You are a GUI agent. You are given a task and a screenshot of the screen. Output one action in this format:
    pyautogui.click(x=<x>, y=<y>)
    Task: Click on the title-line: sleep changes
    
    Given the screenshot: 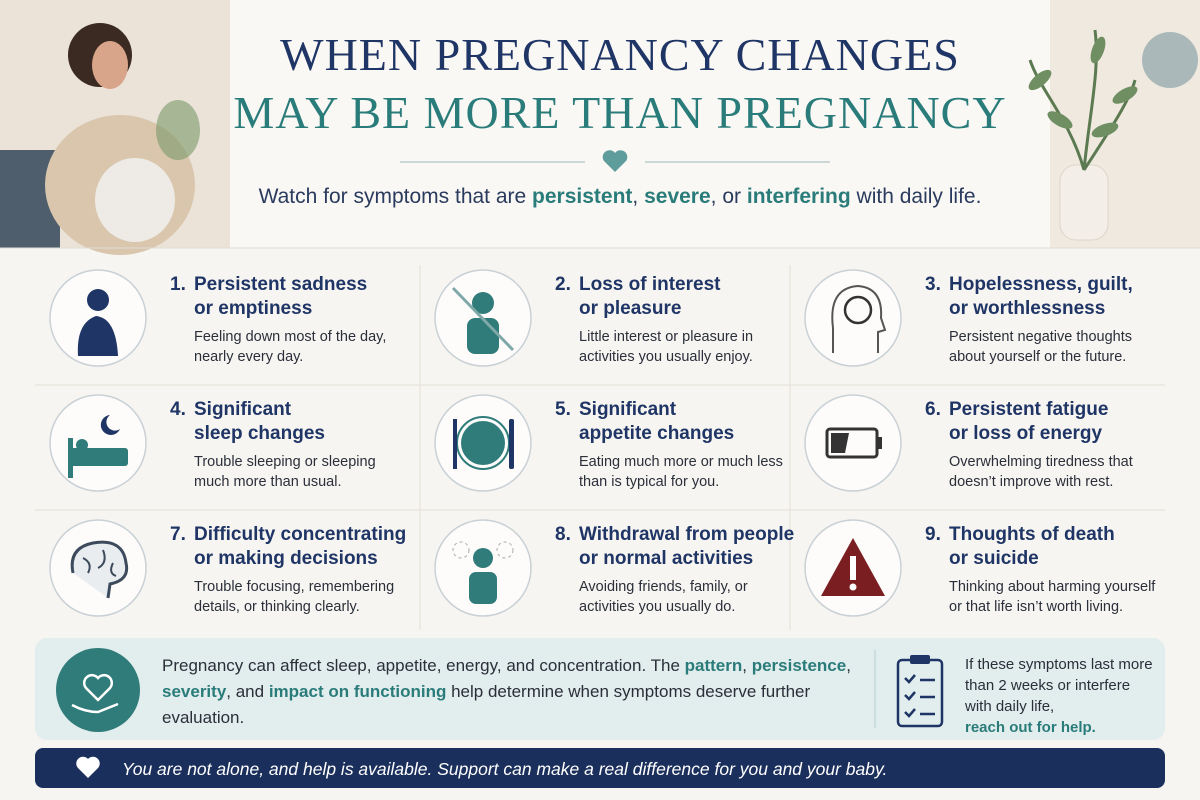 What is the action you would take?
    pyautogui.click(x=259, y=433)
    